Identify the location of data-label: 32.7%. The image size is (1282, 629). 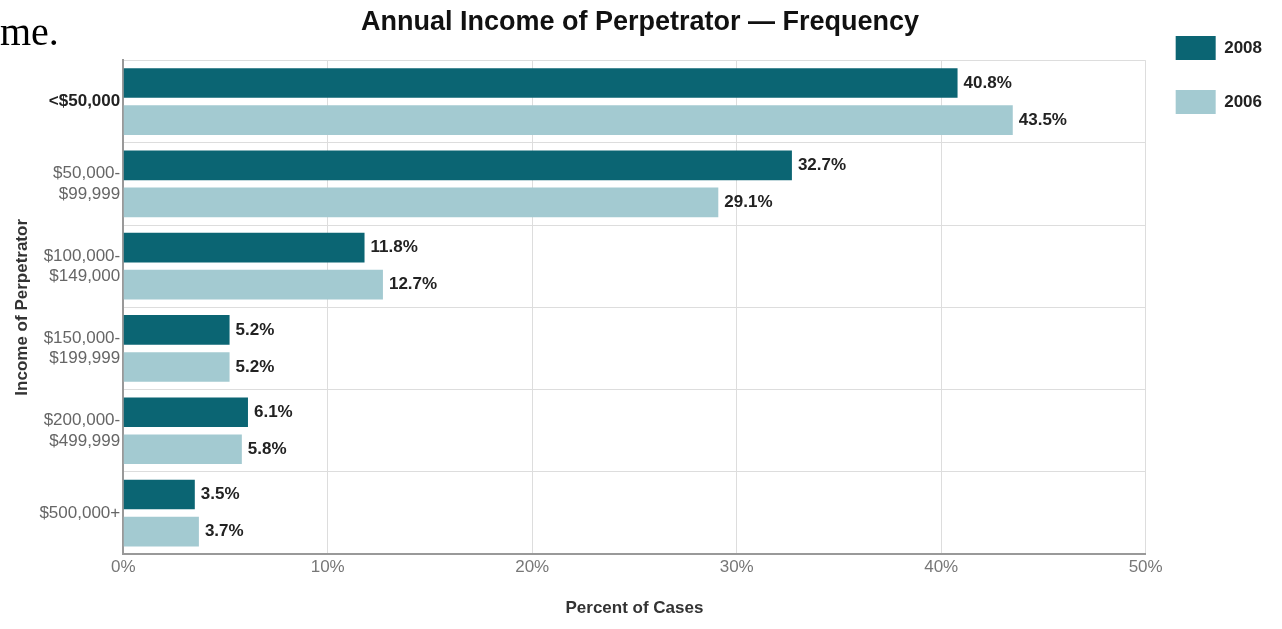
(822, 165).